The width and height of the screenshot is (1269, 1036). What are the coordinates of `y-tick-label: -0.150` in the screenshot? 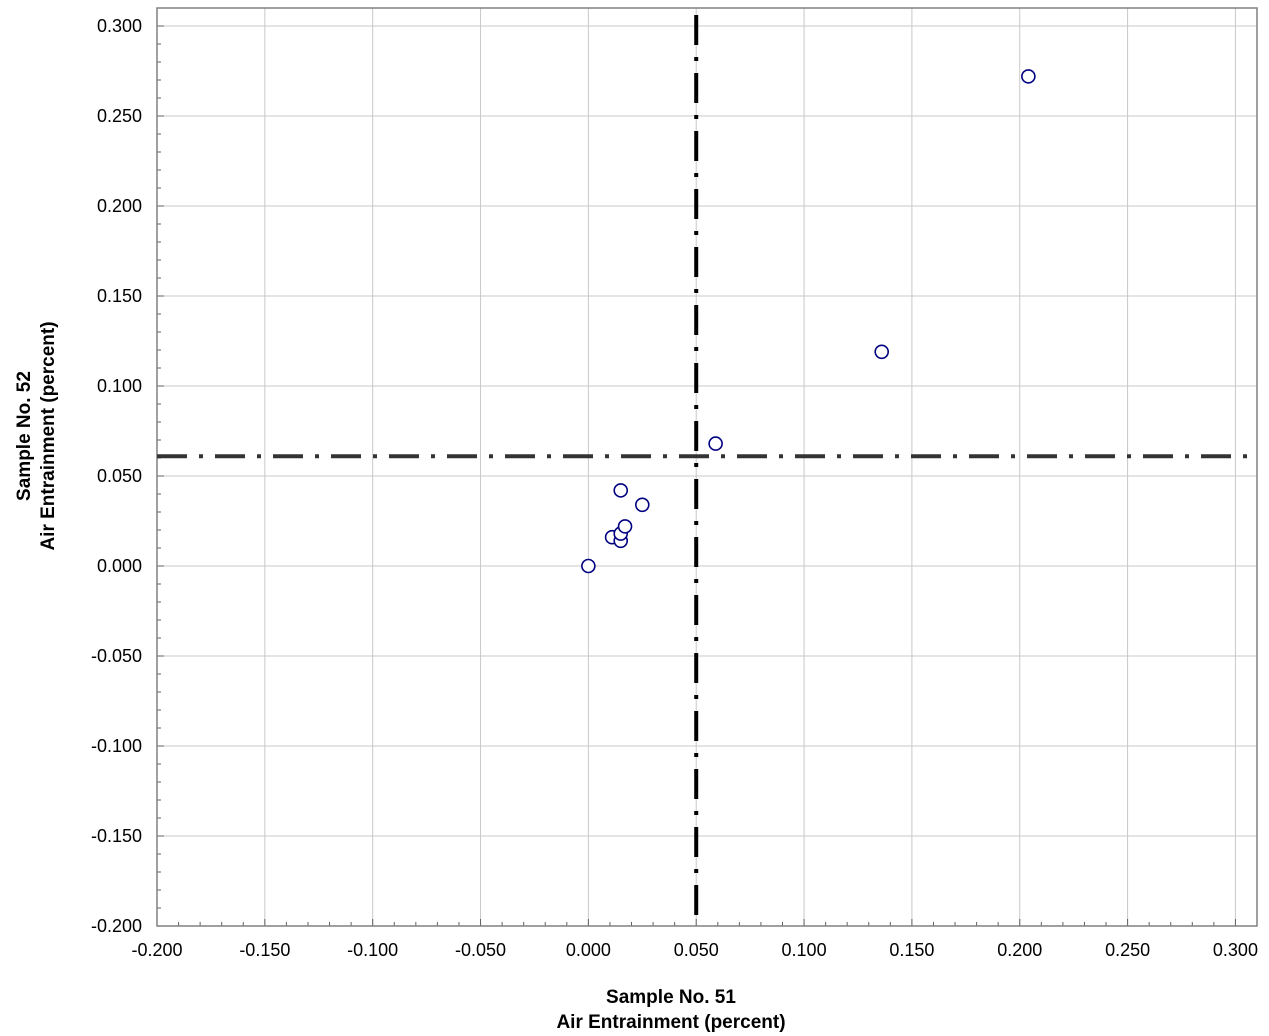 It's located at (116, 836).